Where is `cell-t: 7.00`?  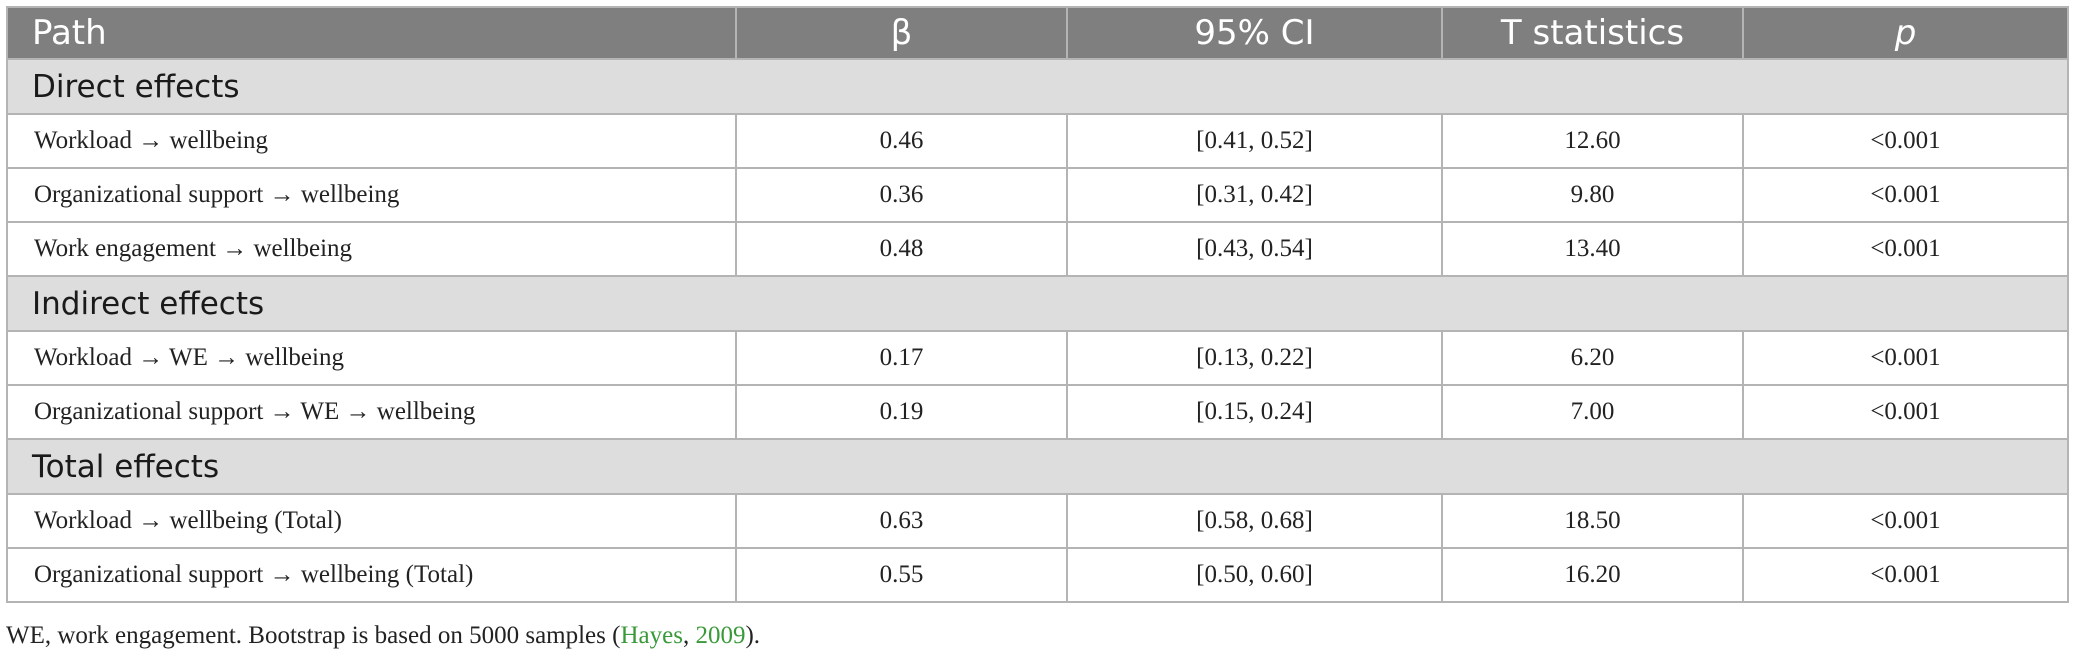
cell-t: 7.00 is located at coordinates (1592, 412).